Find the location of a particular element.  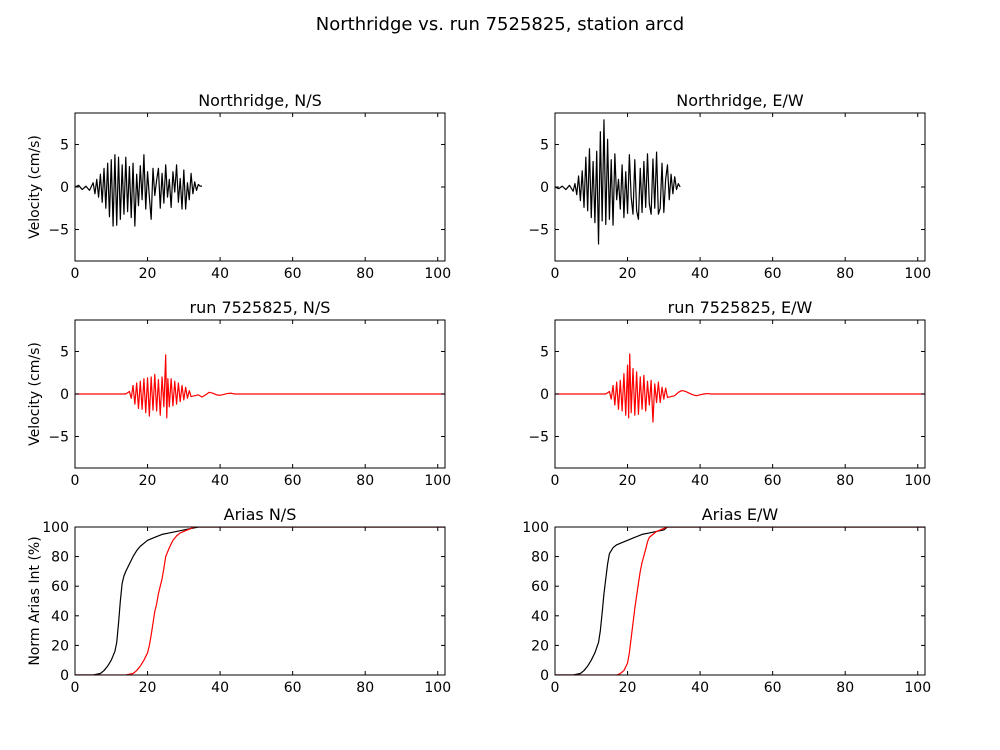

subplot-title: Arias E/W is located at coordinates (740, 514).